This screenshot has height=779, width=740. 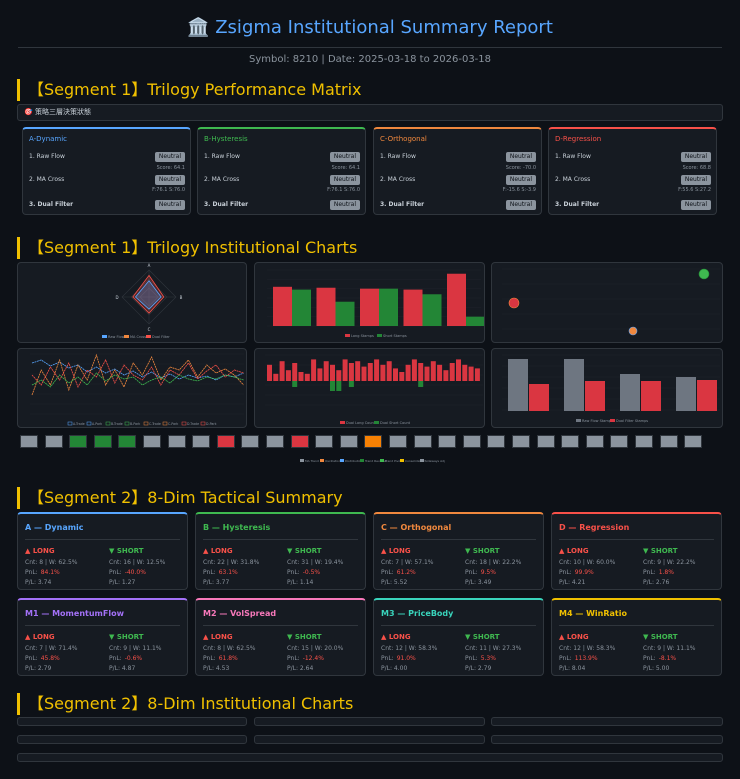 What do you see at coordinates (651, 396) in the screenshot?
I see `dual-filter-bar` at bounding box center [651, 396].